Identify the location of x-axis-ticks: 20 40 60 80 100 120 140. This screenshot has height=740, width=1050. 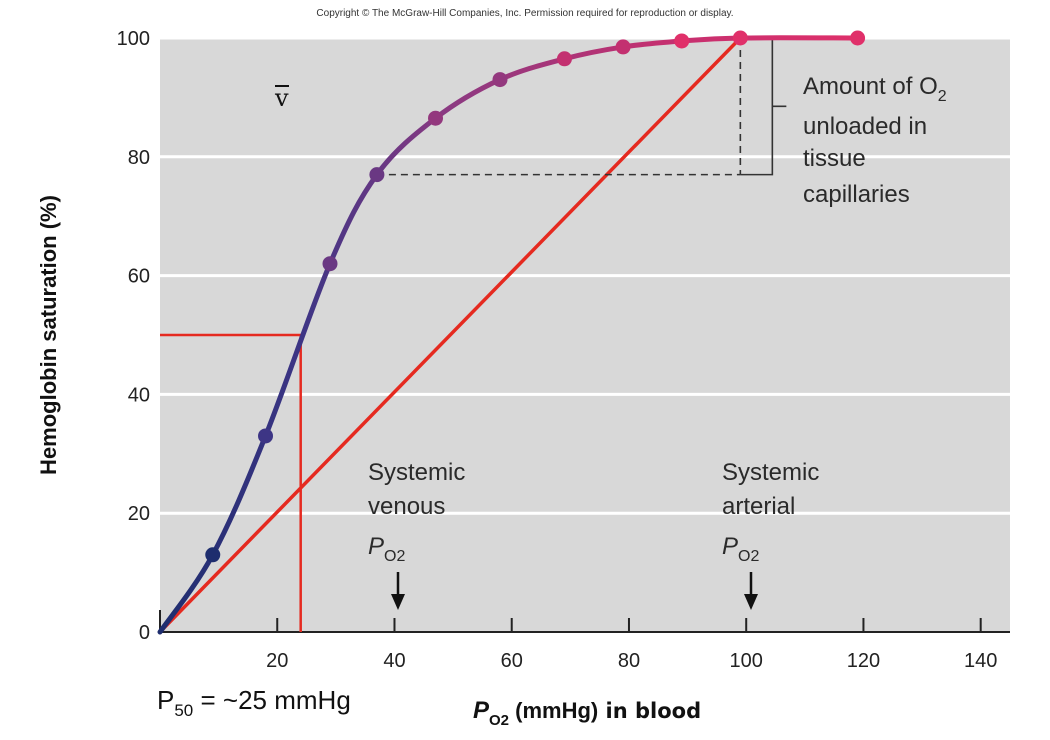
(578, 641).